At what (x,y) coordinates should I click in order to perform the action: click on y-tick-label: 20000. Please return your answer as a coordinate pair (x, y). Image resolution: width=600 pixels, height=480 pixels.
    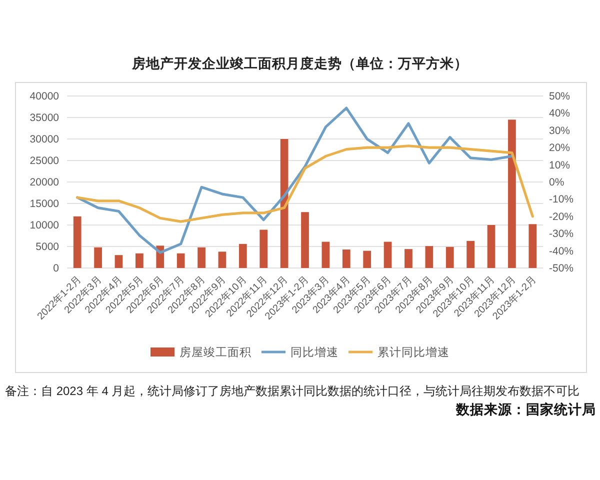
    Looking at the image, I should click on (45, 182).